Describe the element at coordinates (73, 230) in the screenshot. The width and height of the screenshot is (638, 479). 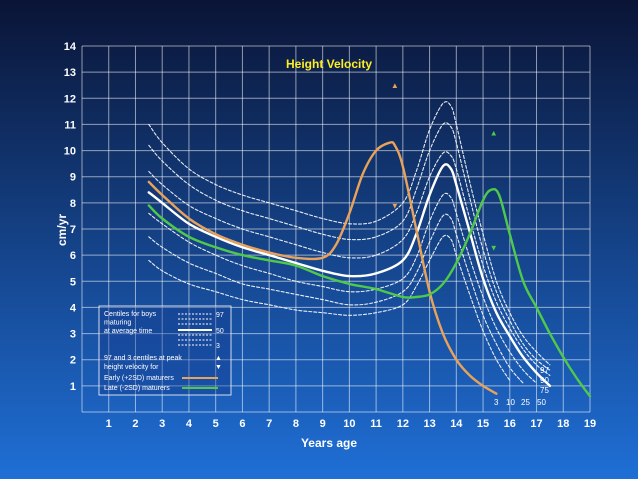
I see `y-tick-label: 7` at that location.